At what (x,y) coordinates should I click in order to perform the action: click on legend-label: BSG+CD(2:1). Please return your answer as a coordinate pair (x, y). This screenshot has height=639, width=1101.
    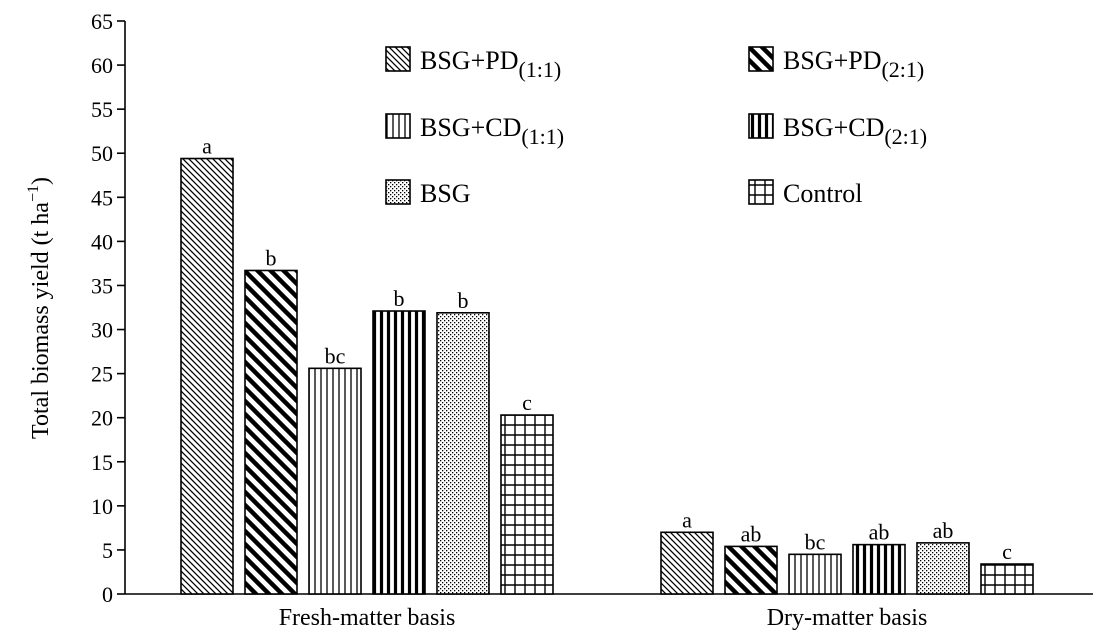
    Looking at the image, I should click on (855, 131).